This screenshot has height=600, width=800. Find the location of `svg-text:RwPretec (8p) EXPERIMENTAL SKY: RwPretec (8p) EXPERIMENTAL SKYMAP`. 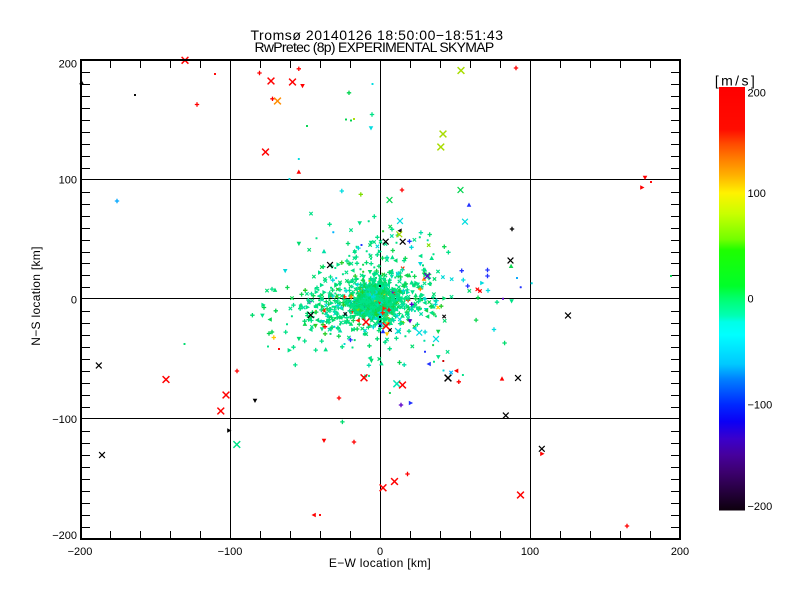

svg-text:RwPretec (8p) EXPERIMENTAL SKY: RwPretec (8p) EXPERIMENTAL SKYMAP is located at coordinates (373, 47).